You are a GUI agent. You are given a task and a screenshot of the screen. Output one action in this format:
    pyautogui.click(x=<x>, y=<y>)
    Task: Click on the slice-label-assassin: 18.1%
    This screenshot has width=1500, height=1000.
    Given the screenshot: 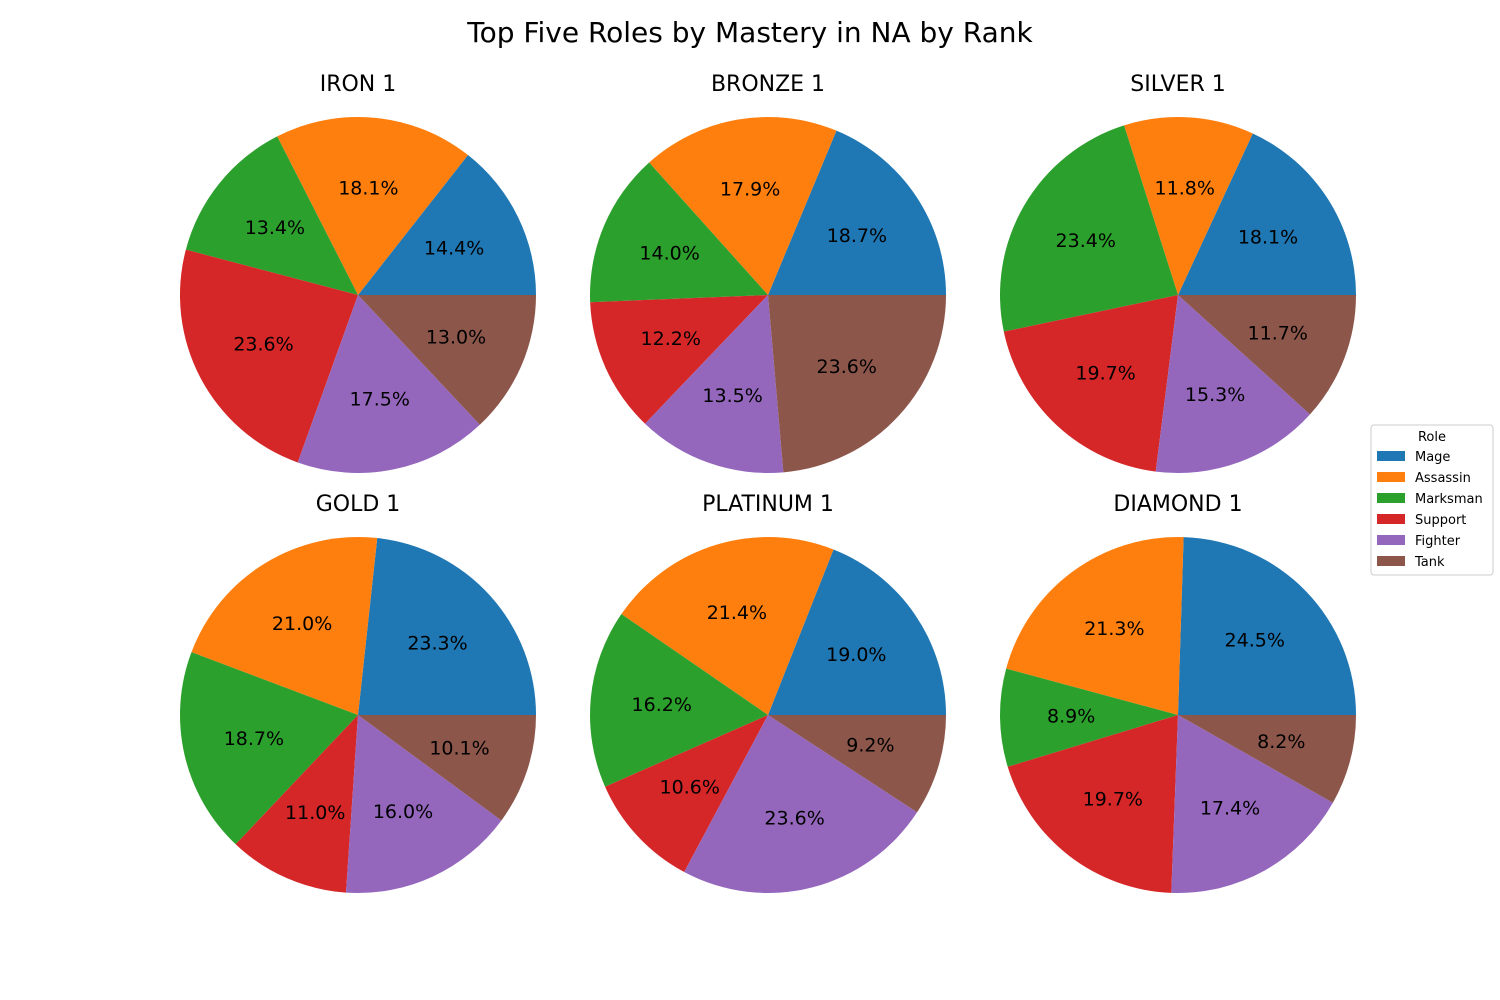 What is the action you would take?
    pyautogui.click(x=368, y=189)
    